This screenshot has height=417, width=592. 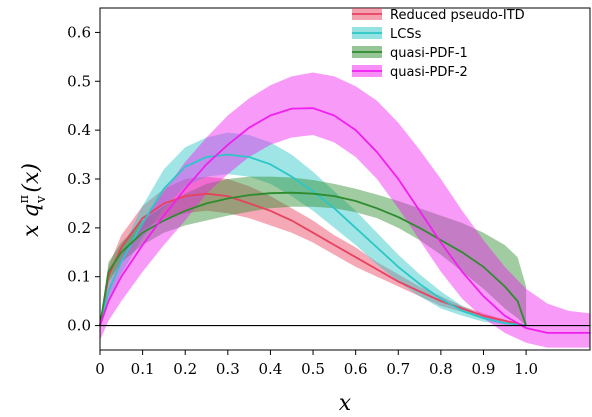 What do you see at coordinates (228, 369) in the screenshot?
I see `x-tick-label: 0.3` at bounding box center [228, 369].